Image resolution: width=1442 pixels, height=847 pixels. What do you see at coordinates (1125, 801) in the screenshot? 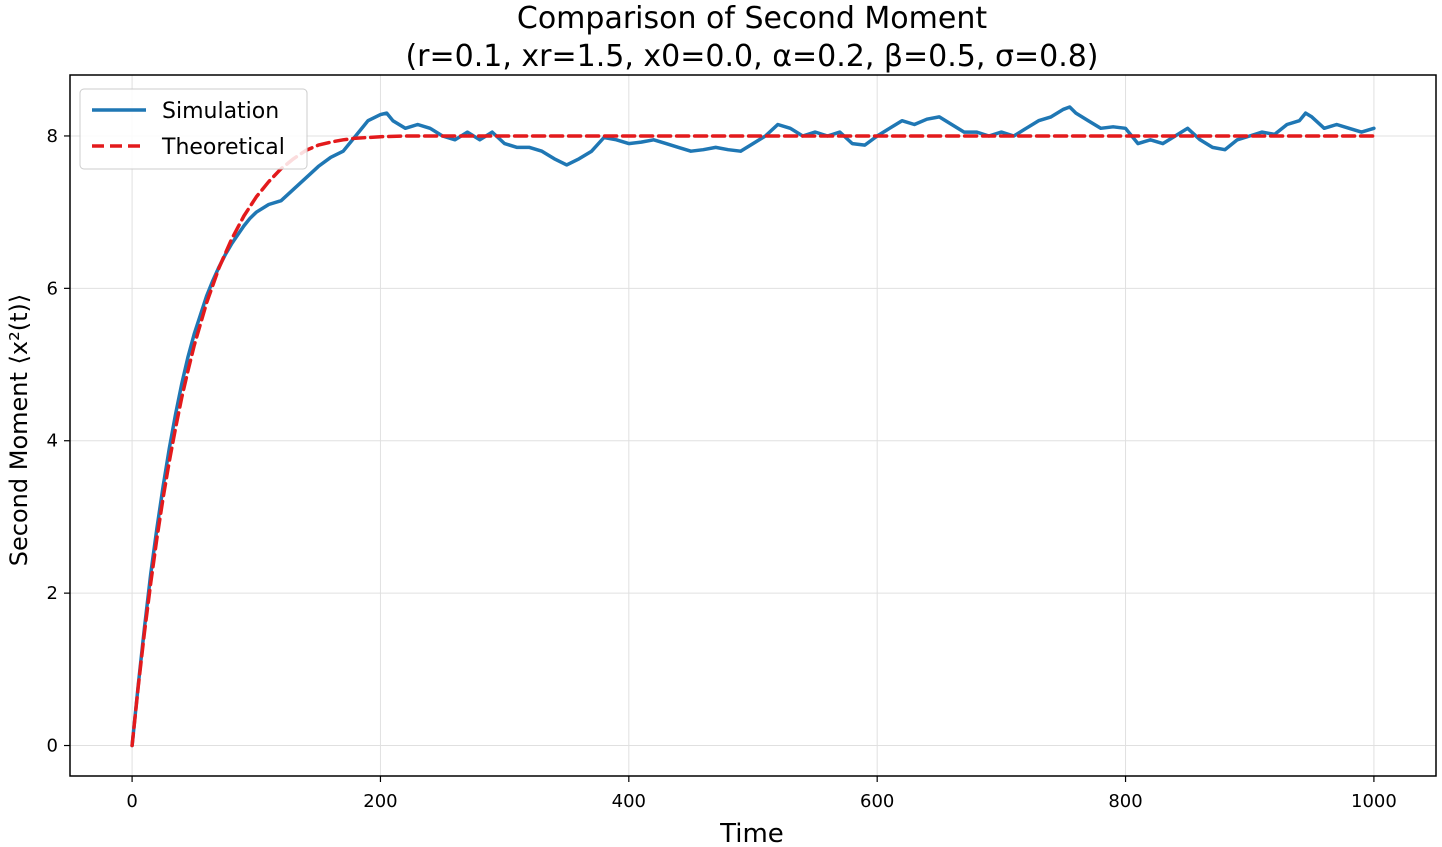
I see `x-tick-label: 800` at bounding box center [1125, 801].